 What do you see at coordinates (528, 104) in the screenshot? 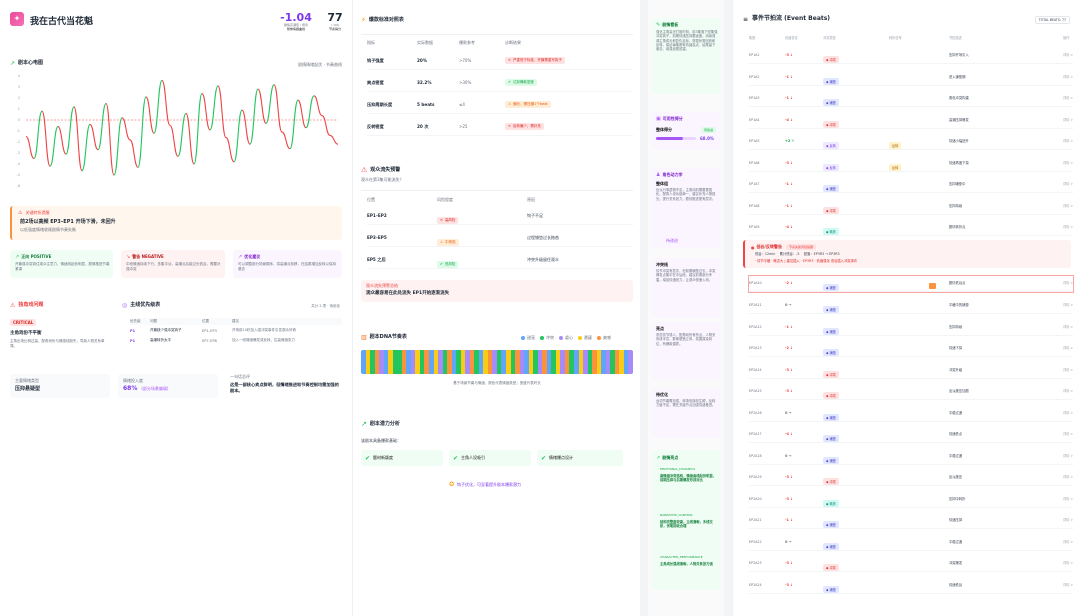
I see `rhythm-verdict-badge: ⚠ 偏长，需压缩1个beat` at bounding box center [528, 104].